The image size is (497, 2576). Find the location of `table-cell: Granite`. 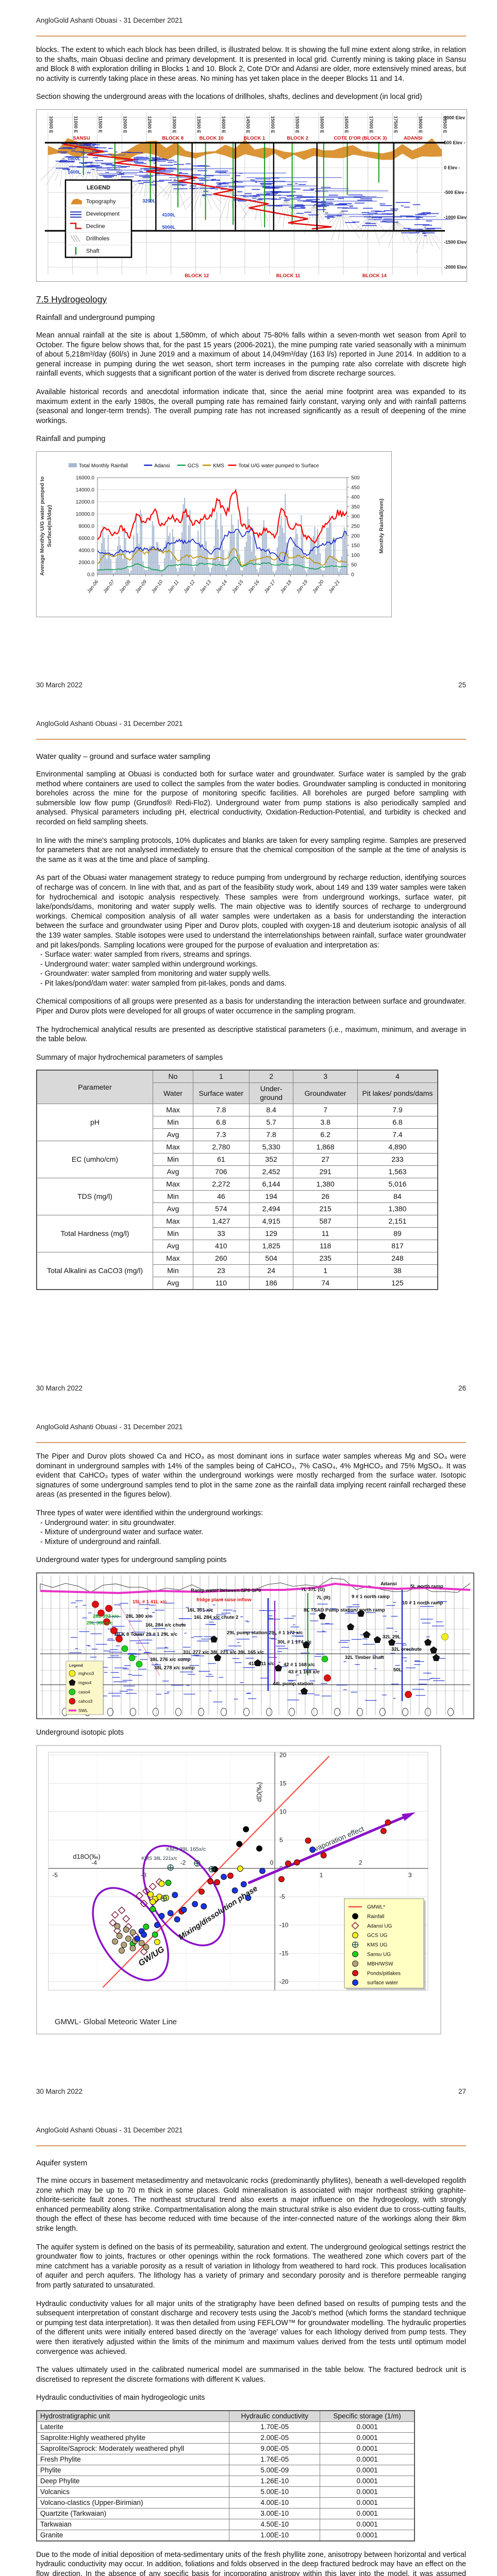

table-cell: Granite is located at coordinates (133, 2535).